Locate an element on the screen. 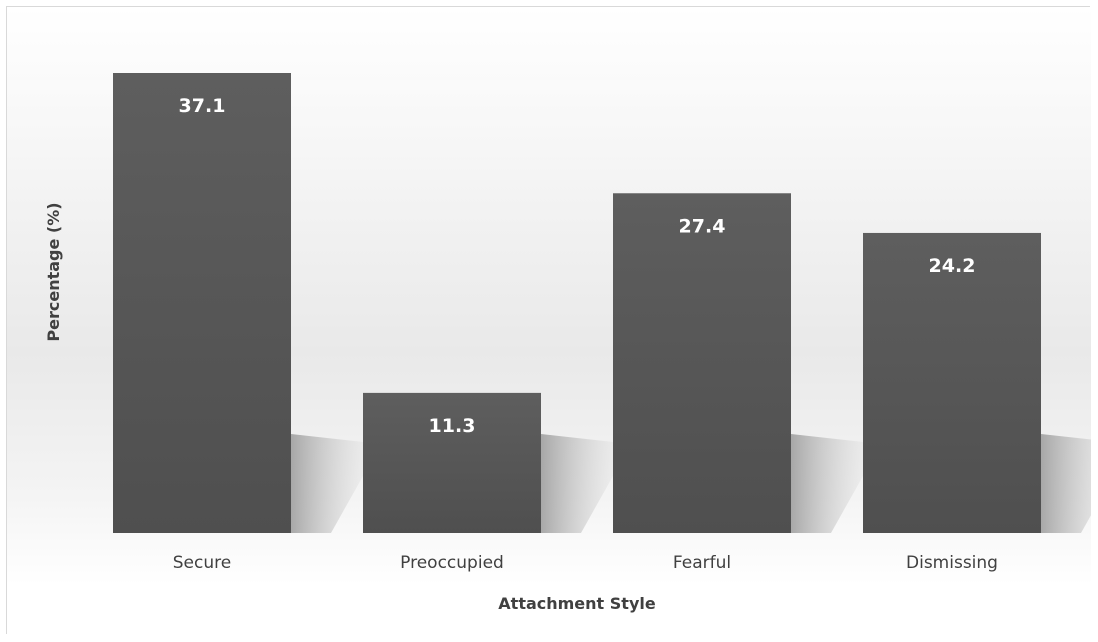 The height and width of the screenshot is (642, 1098). bar-shadows is located at coordinates (691, 483).